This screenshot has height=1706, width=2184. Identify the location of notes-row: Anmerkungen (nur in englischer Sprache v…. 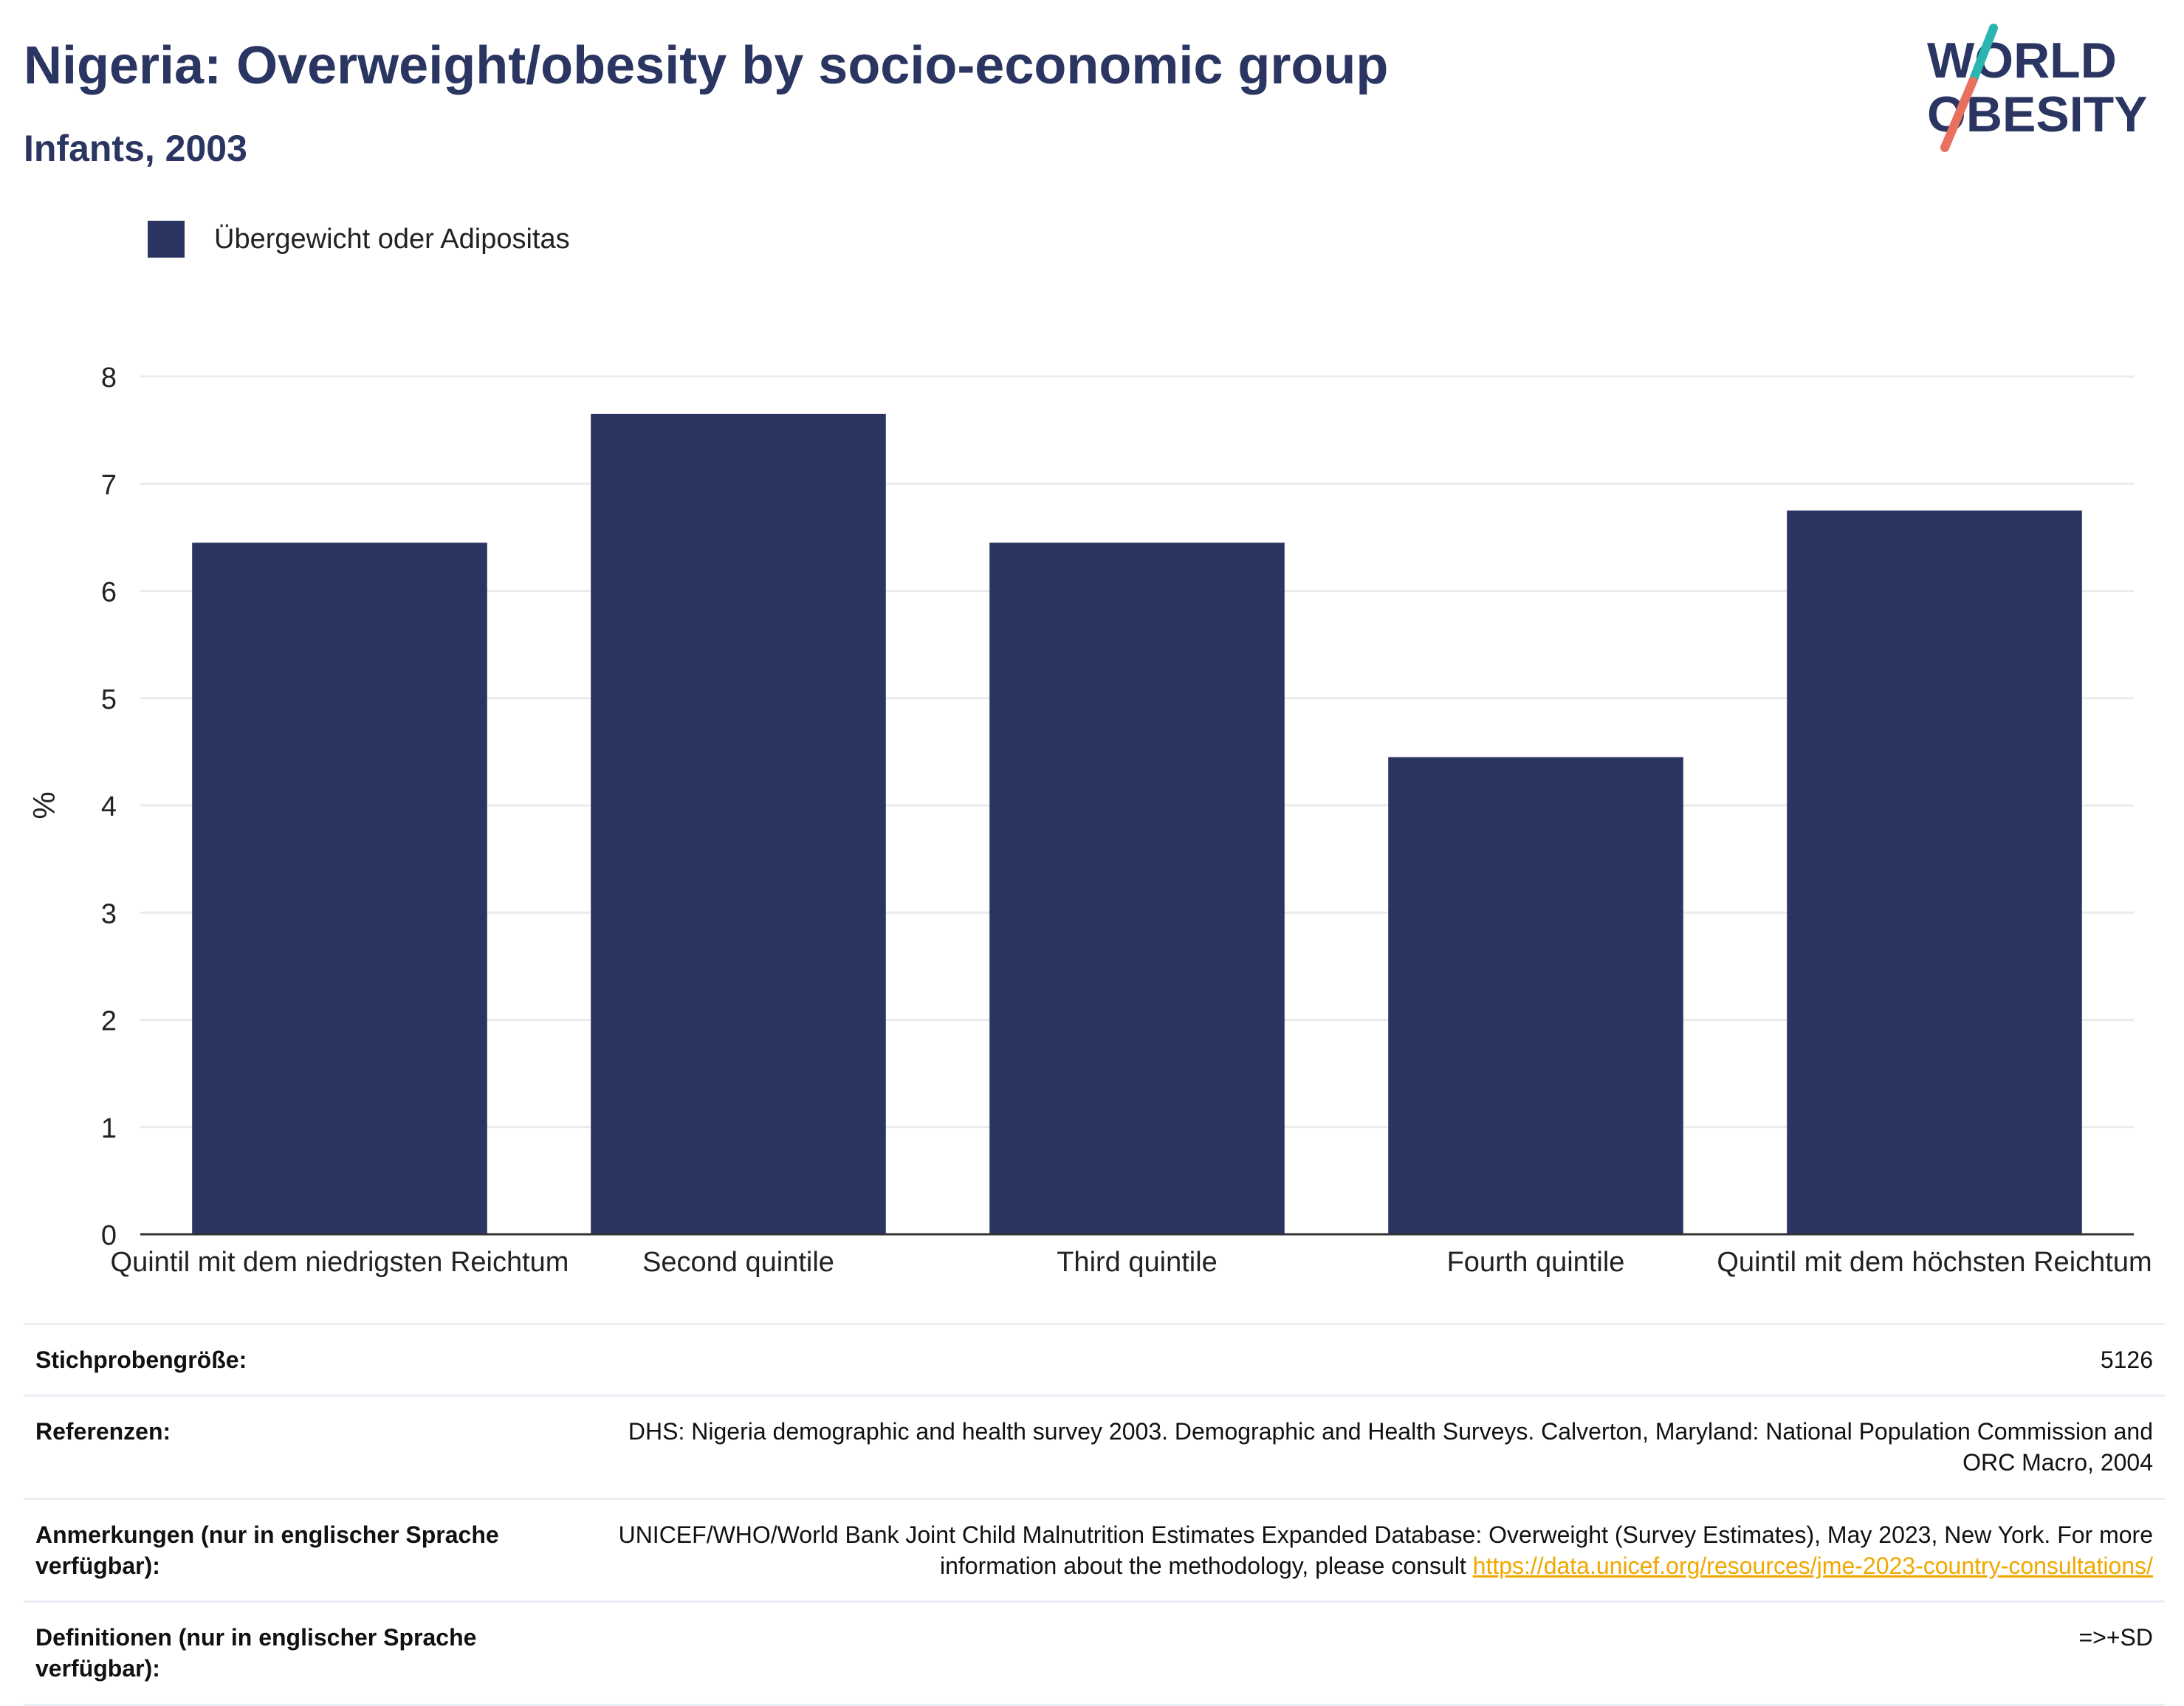
(1095, 1549).